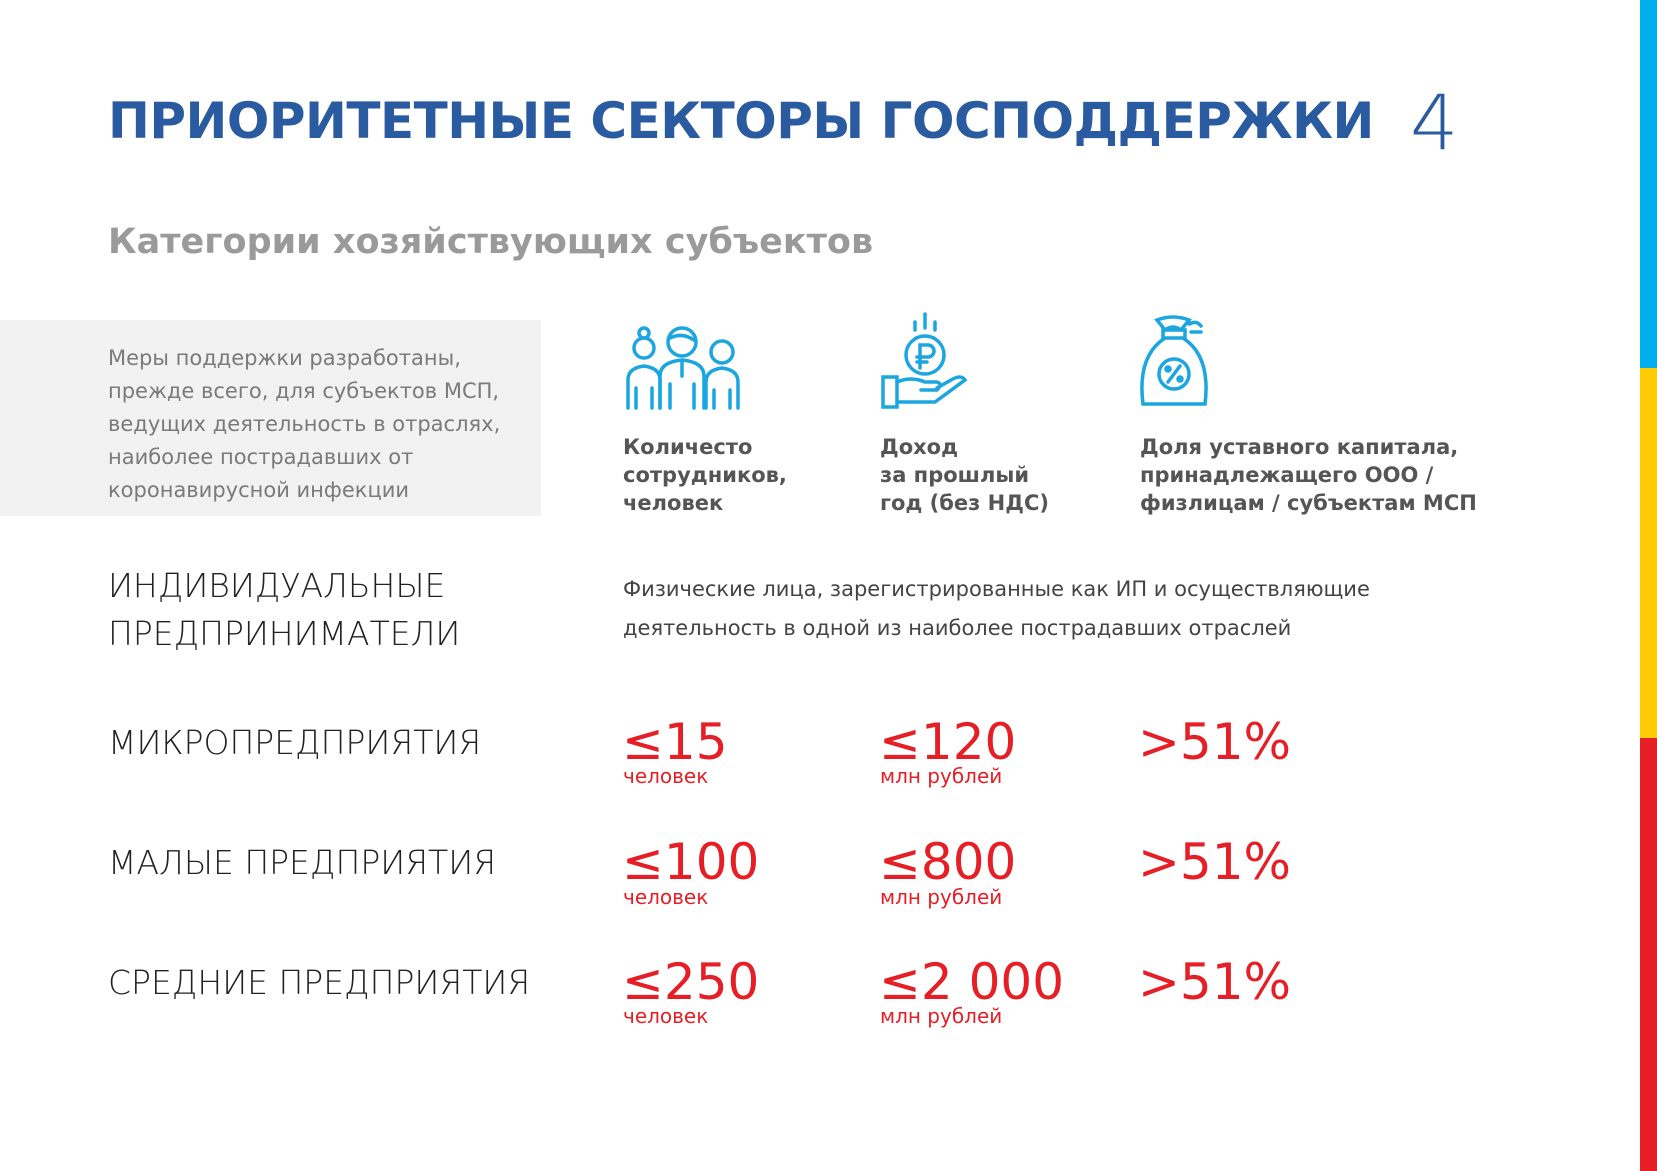 This screenshot has width=1657, height=1171. What do you see at coordinates (964, 503) in the screenshot?
I see `label-line: год (без НДС)` at bounding box center [964, 503].